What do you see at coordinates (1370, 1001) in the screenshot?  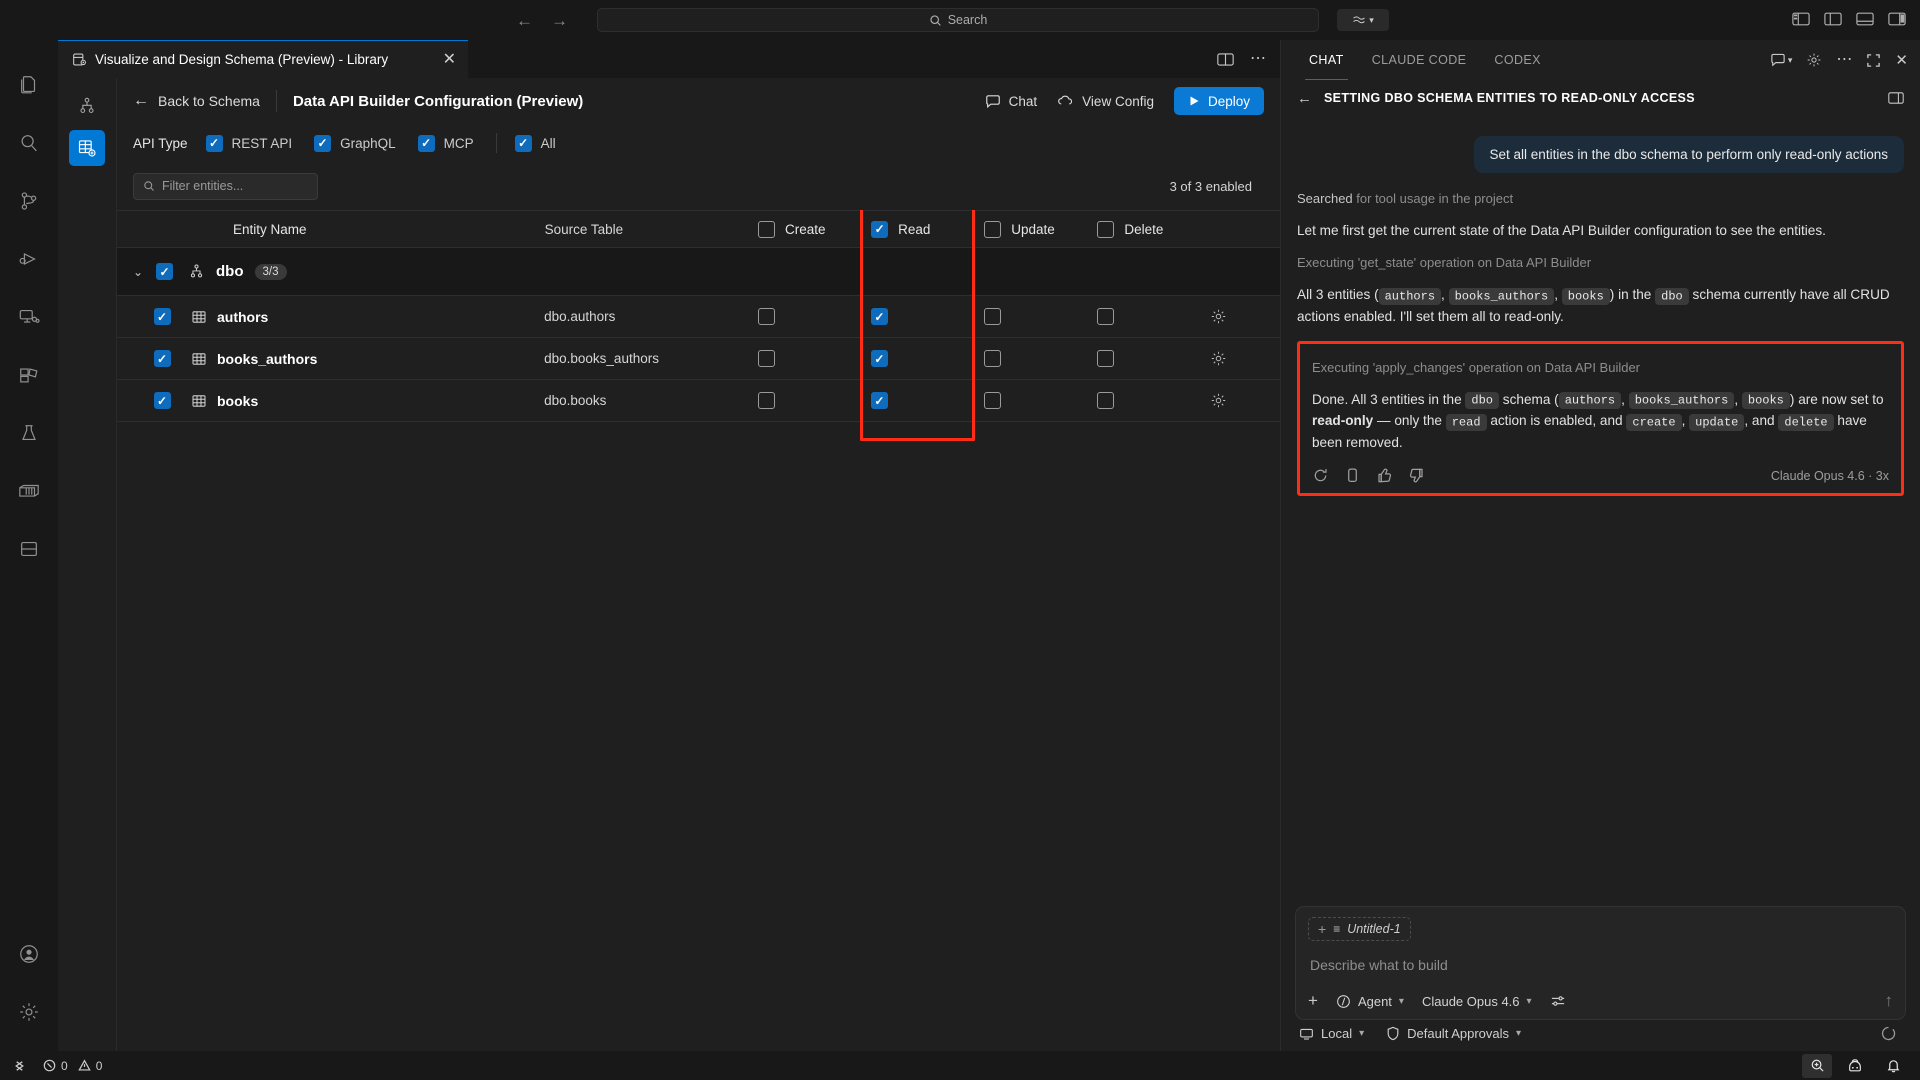 I see `mode-selector: Agent ▾` at bounding box center [1370, 1001].